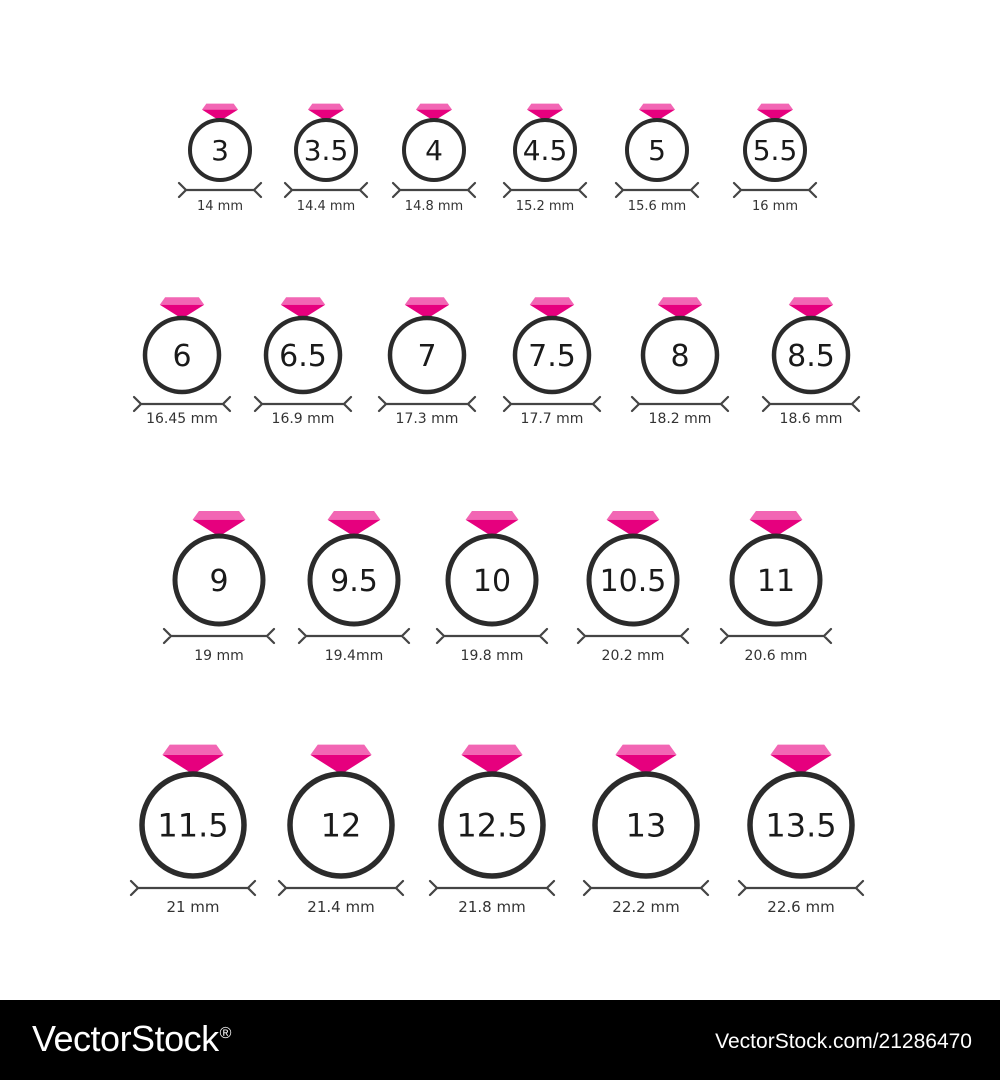 The width and height of the screenshot is (1000, 1080). I want to click on diameter-mm-label: 17.7 mm, so click(552, 419).